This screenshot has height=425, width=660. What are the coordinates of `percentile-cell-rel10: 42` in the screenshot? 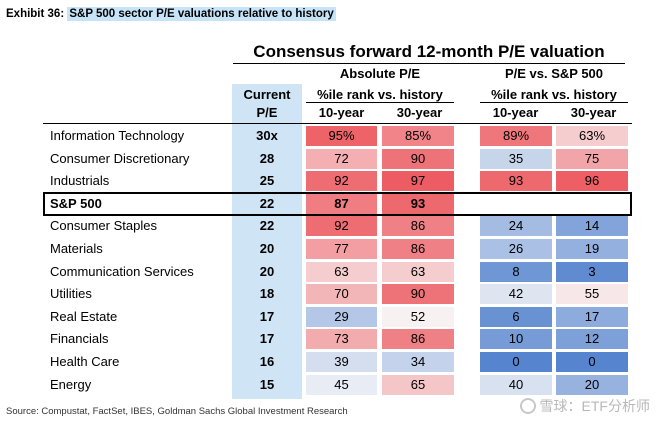 It's located at (516, 294).